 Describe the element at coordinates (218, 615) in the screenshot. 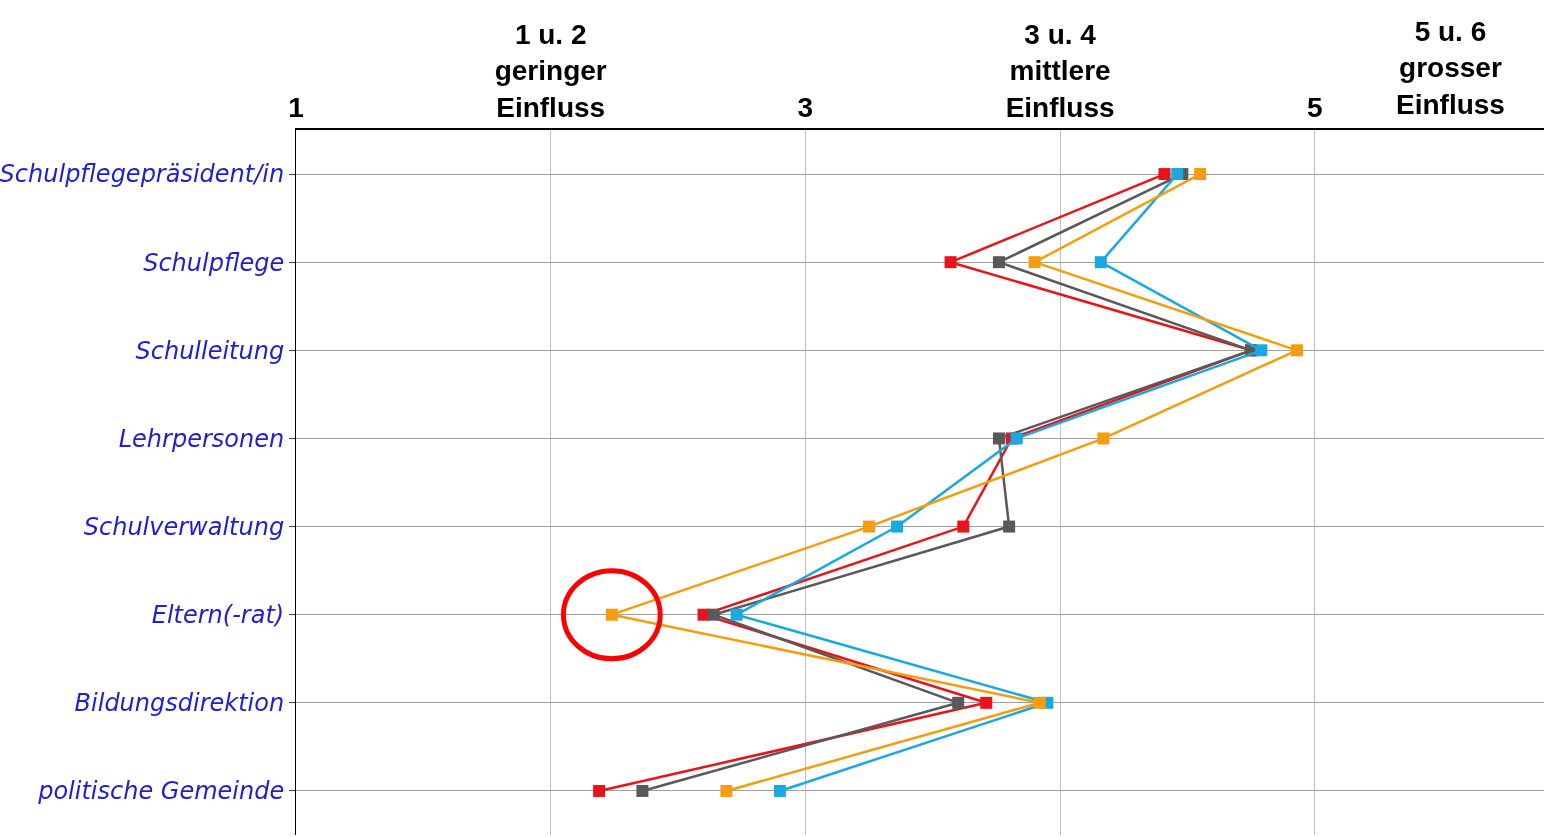

I see `y-tick-label: Eltern(-rat)` at that location.